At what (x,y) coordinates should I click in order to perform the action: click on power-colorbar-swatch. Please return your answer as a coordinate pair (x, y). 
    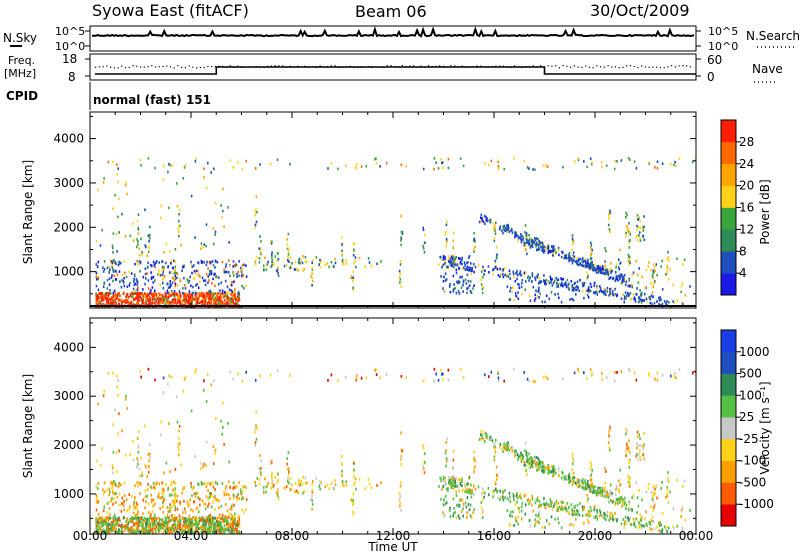
    Looking at the image, I should click on (728, 262).